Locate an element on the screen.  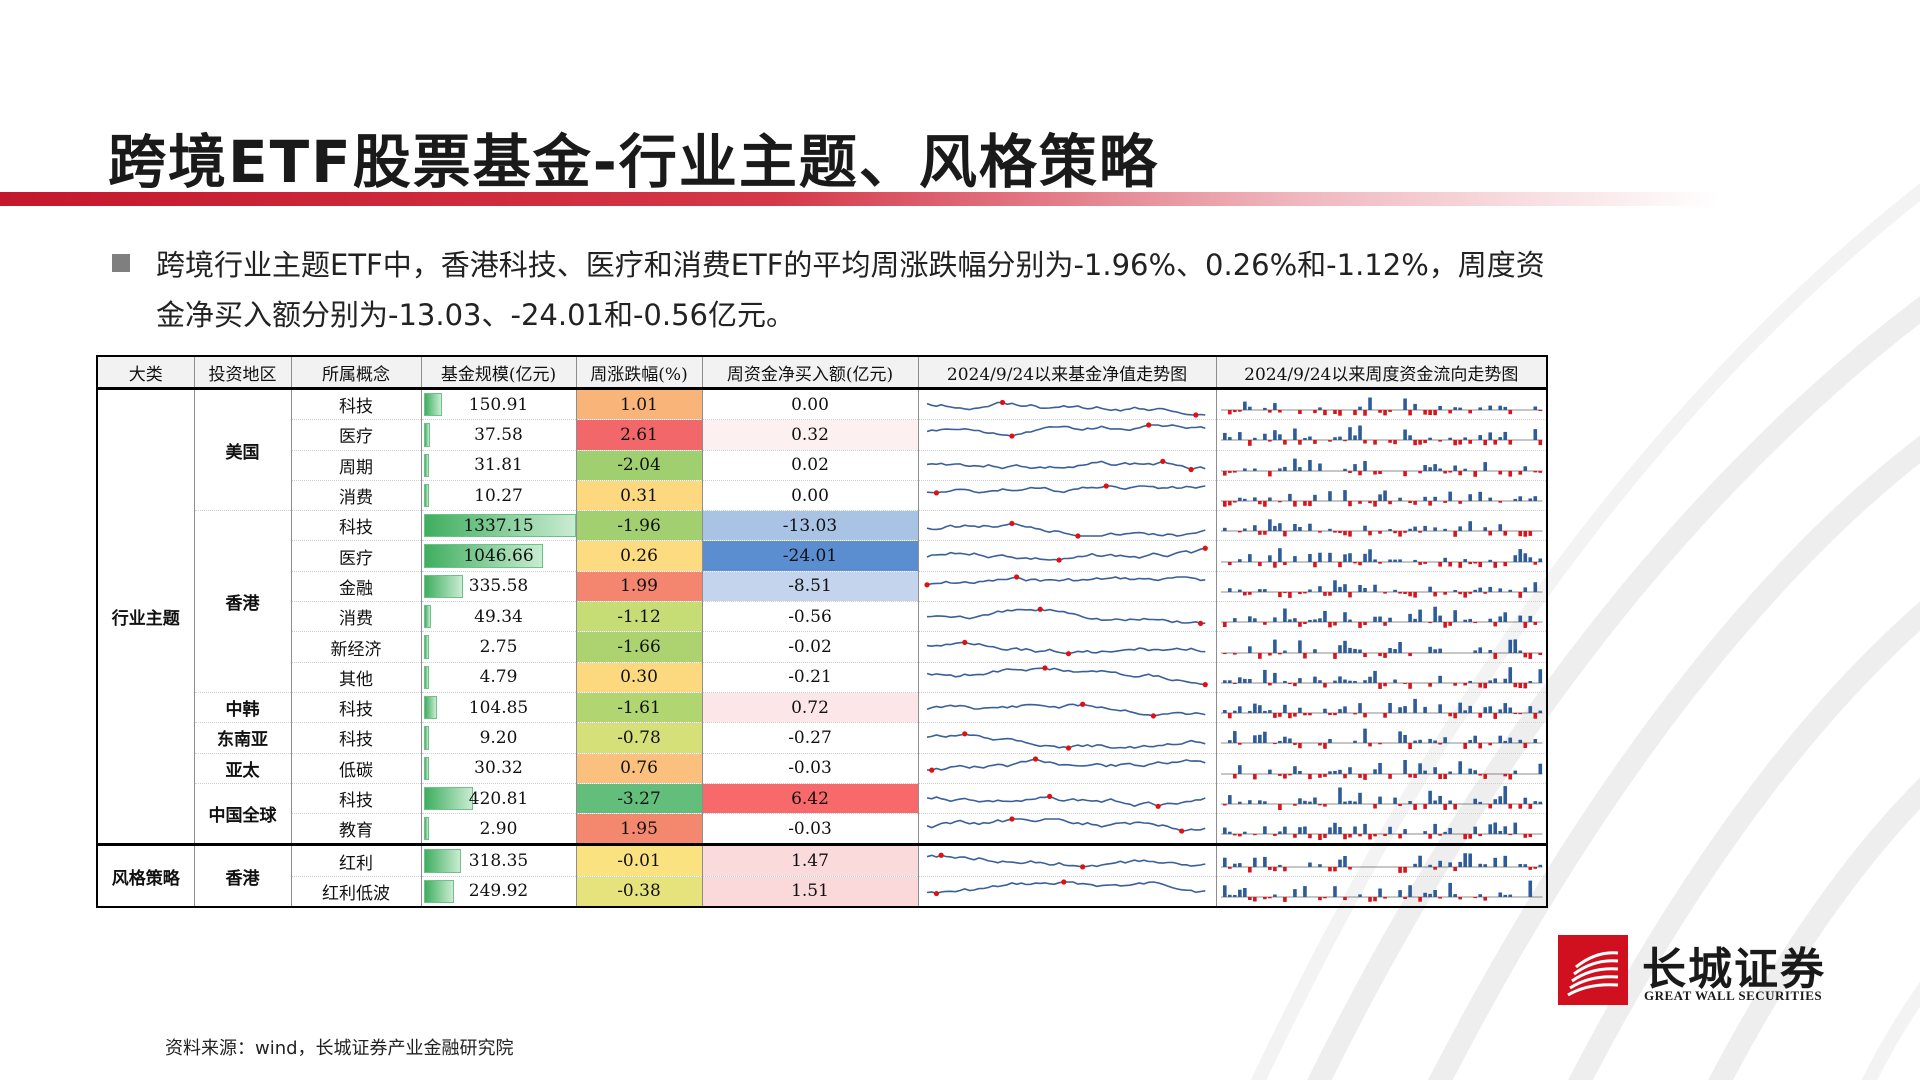
table-row: 消费 10.27 0.31 0.00 is located at coordinates (822, 496).